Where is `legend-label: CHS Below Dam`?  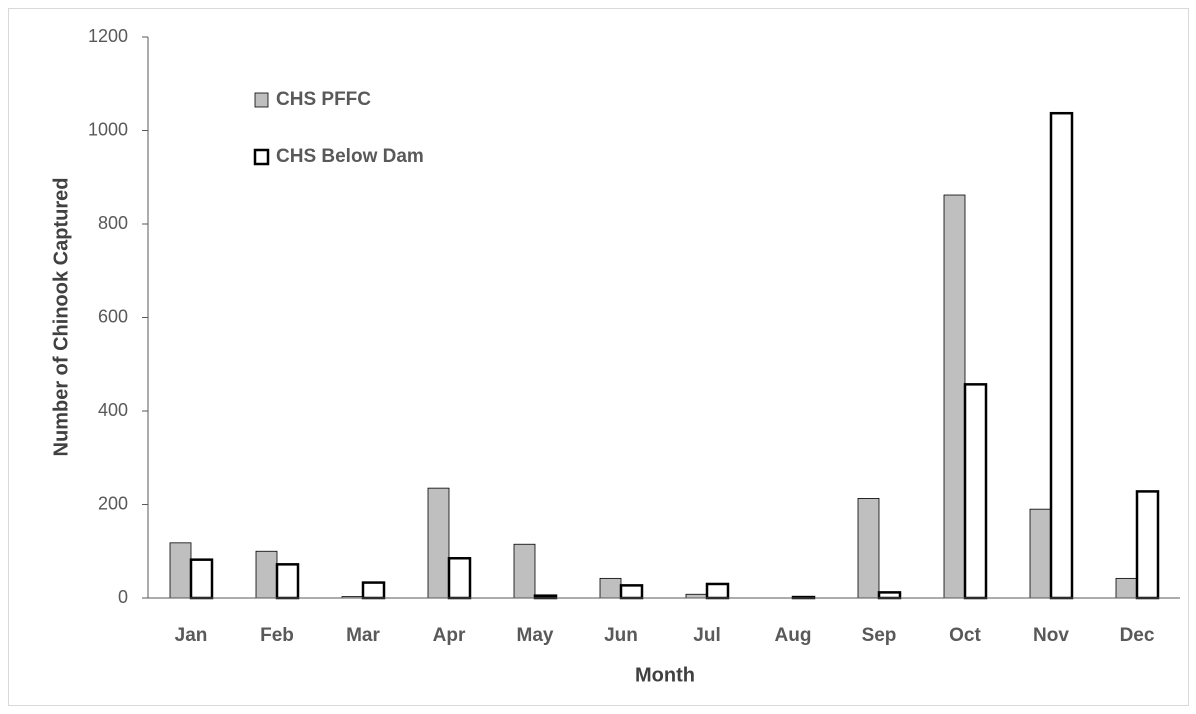
legend-label: CHS Below Dam is located at coordinates (350, 156).